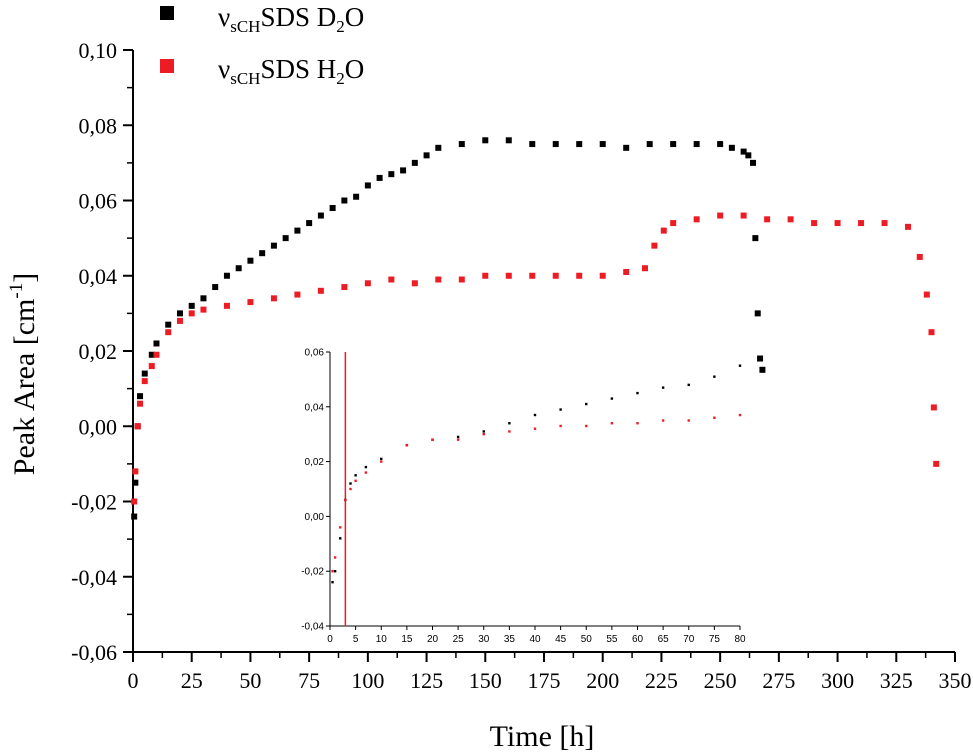 This screenshot has height=755, width=973. Describe the element at coordinates (315, 517) in the screenshot. I see `inset-y-tick-label: 0,00` at that location.